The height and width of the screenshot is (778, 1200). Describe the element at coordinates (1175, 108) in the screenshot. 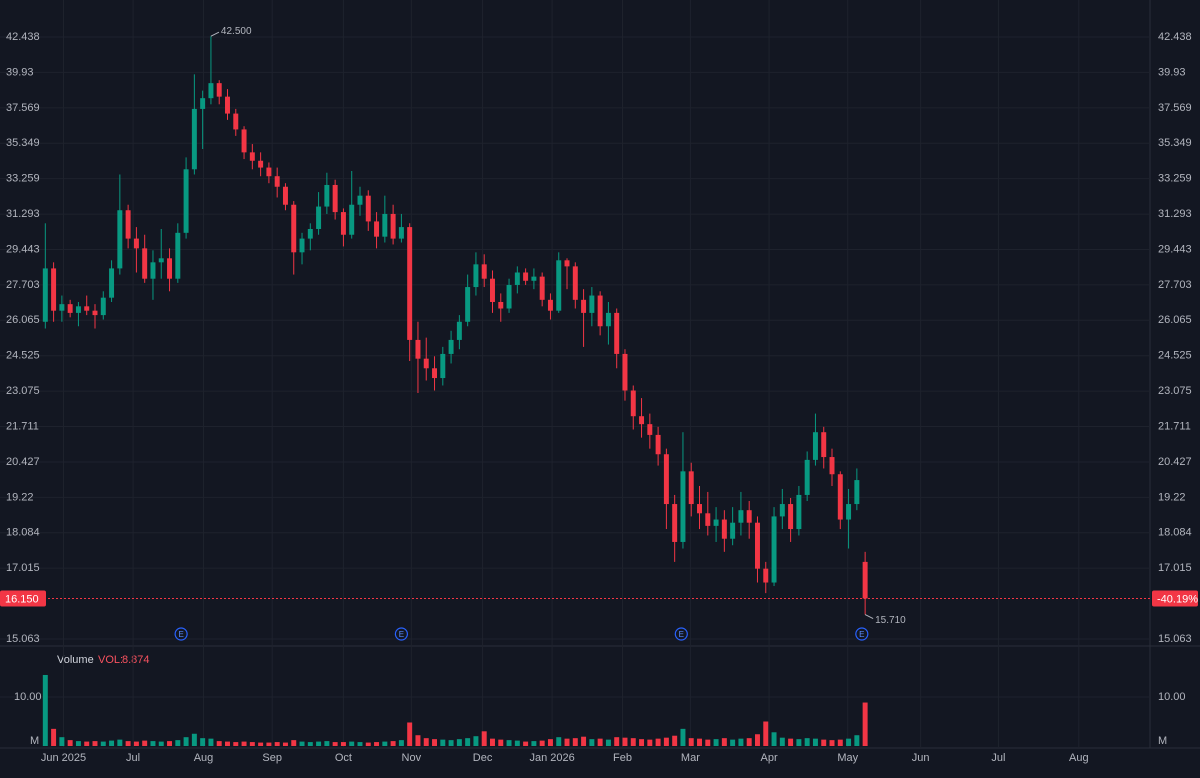

I see `y-tick-label: 37.569` at that location.